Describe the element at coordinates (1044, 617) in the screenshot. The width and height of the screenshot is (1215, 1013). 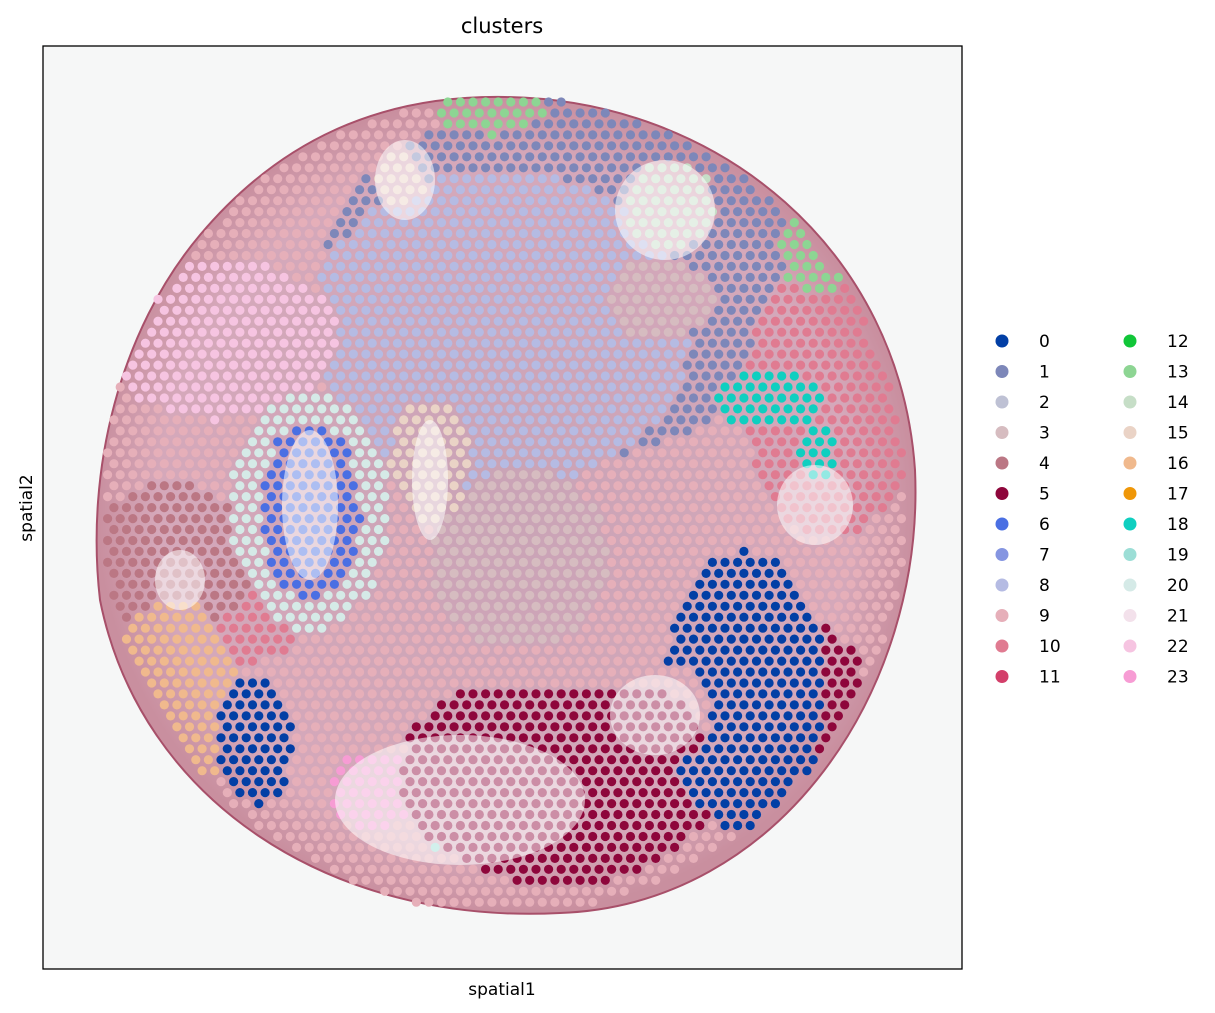
I see `legend-label-9: 9` at that location.